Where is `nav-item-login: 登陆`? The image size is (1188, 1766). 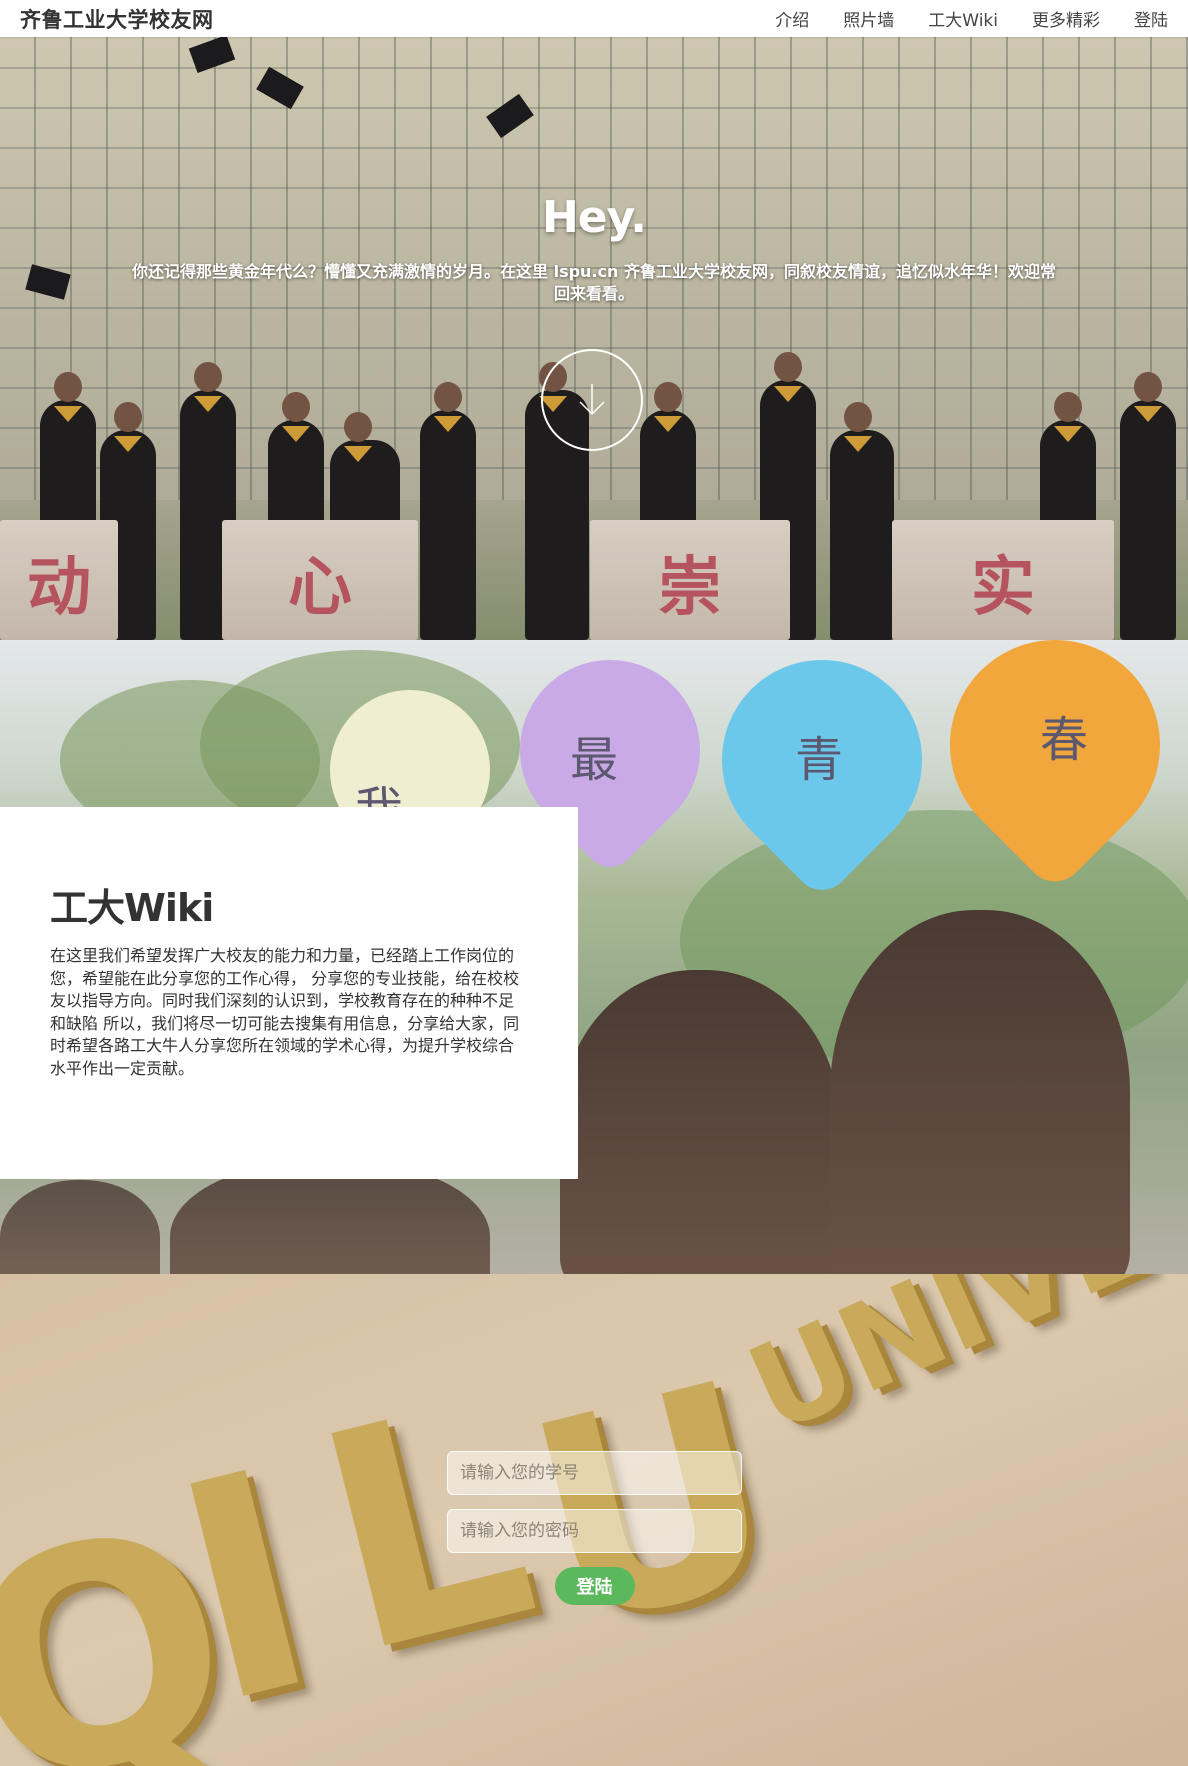
nav-item-login: 登陆 is located at coordinates (1151, 21).